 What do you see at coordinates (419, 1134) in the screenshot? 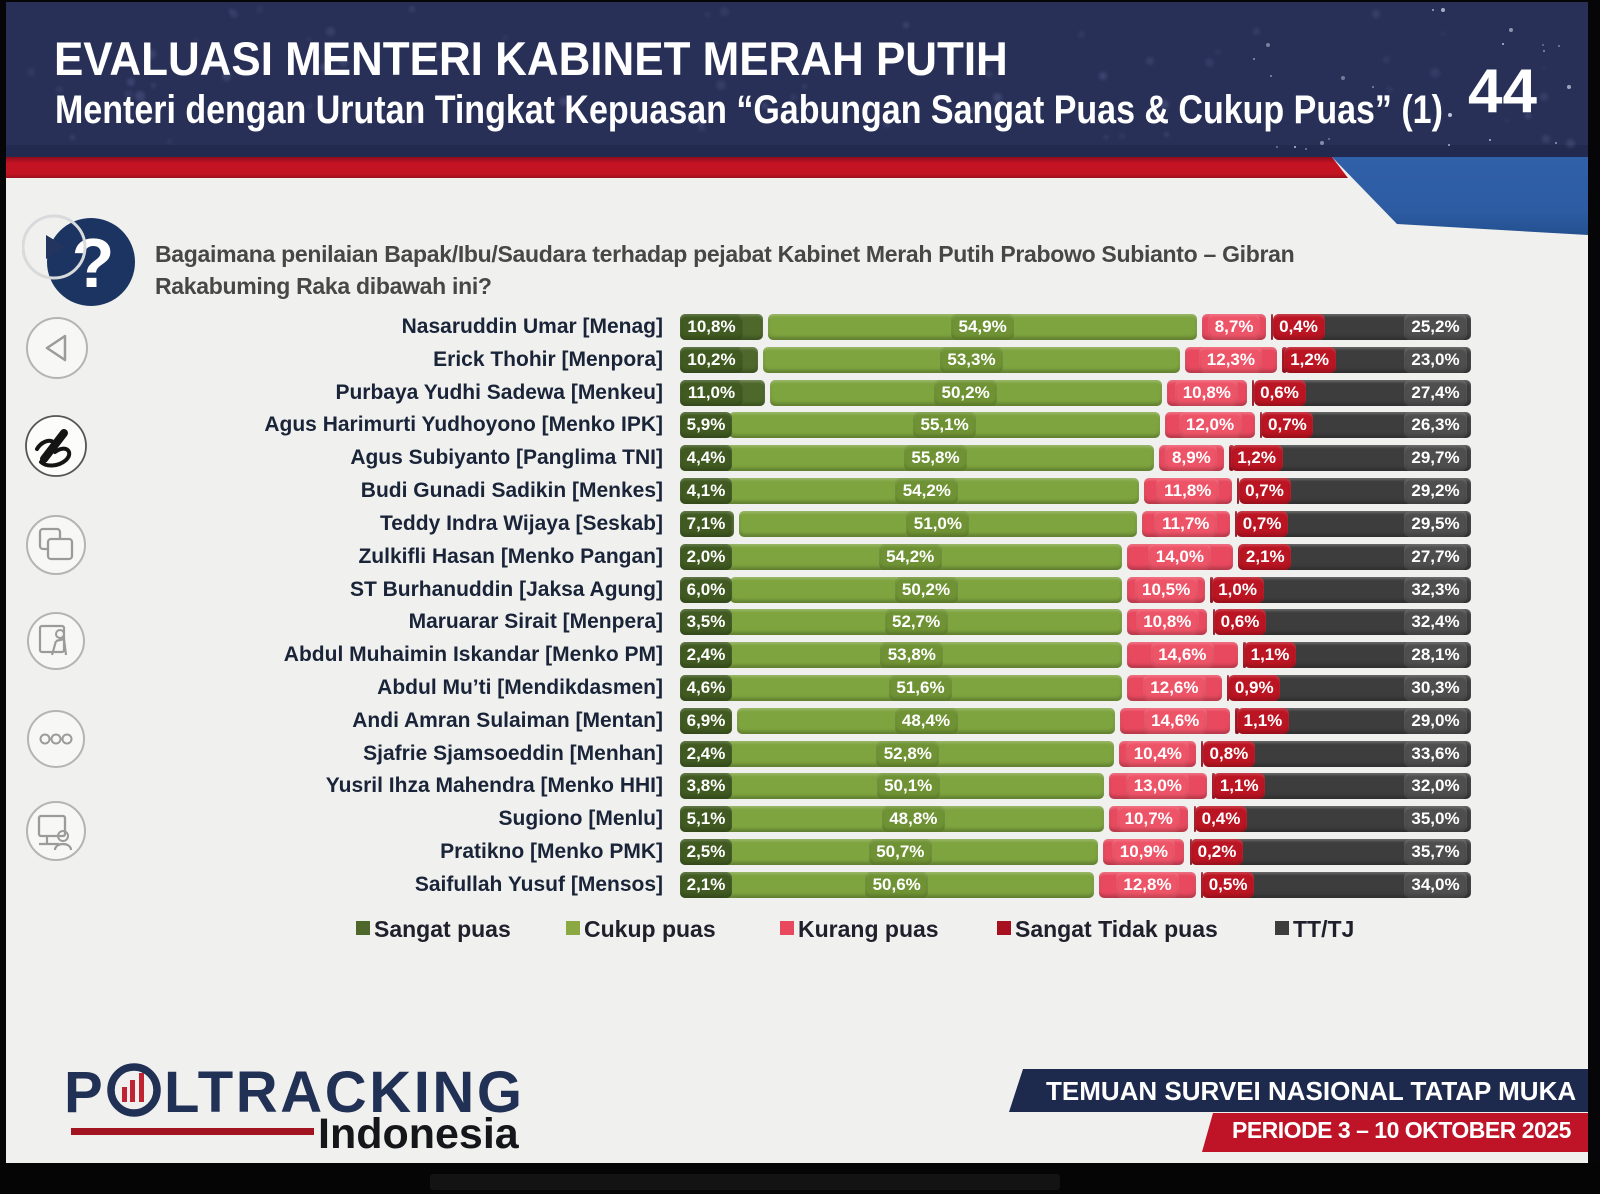
I see `svg-text: Indonesia` at bounding box center [419, 1134].